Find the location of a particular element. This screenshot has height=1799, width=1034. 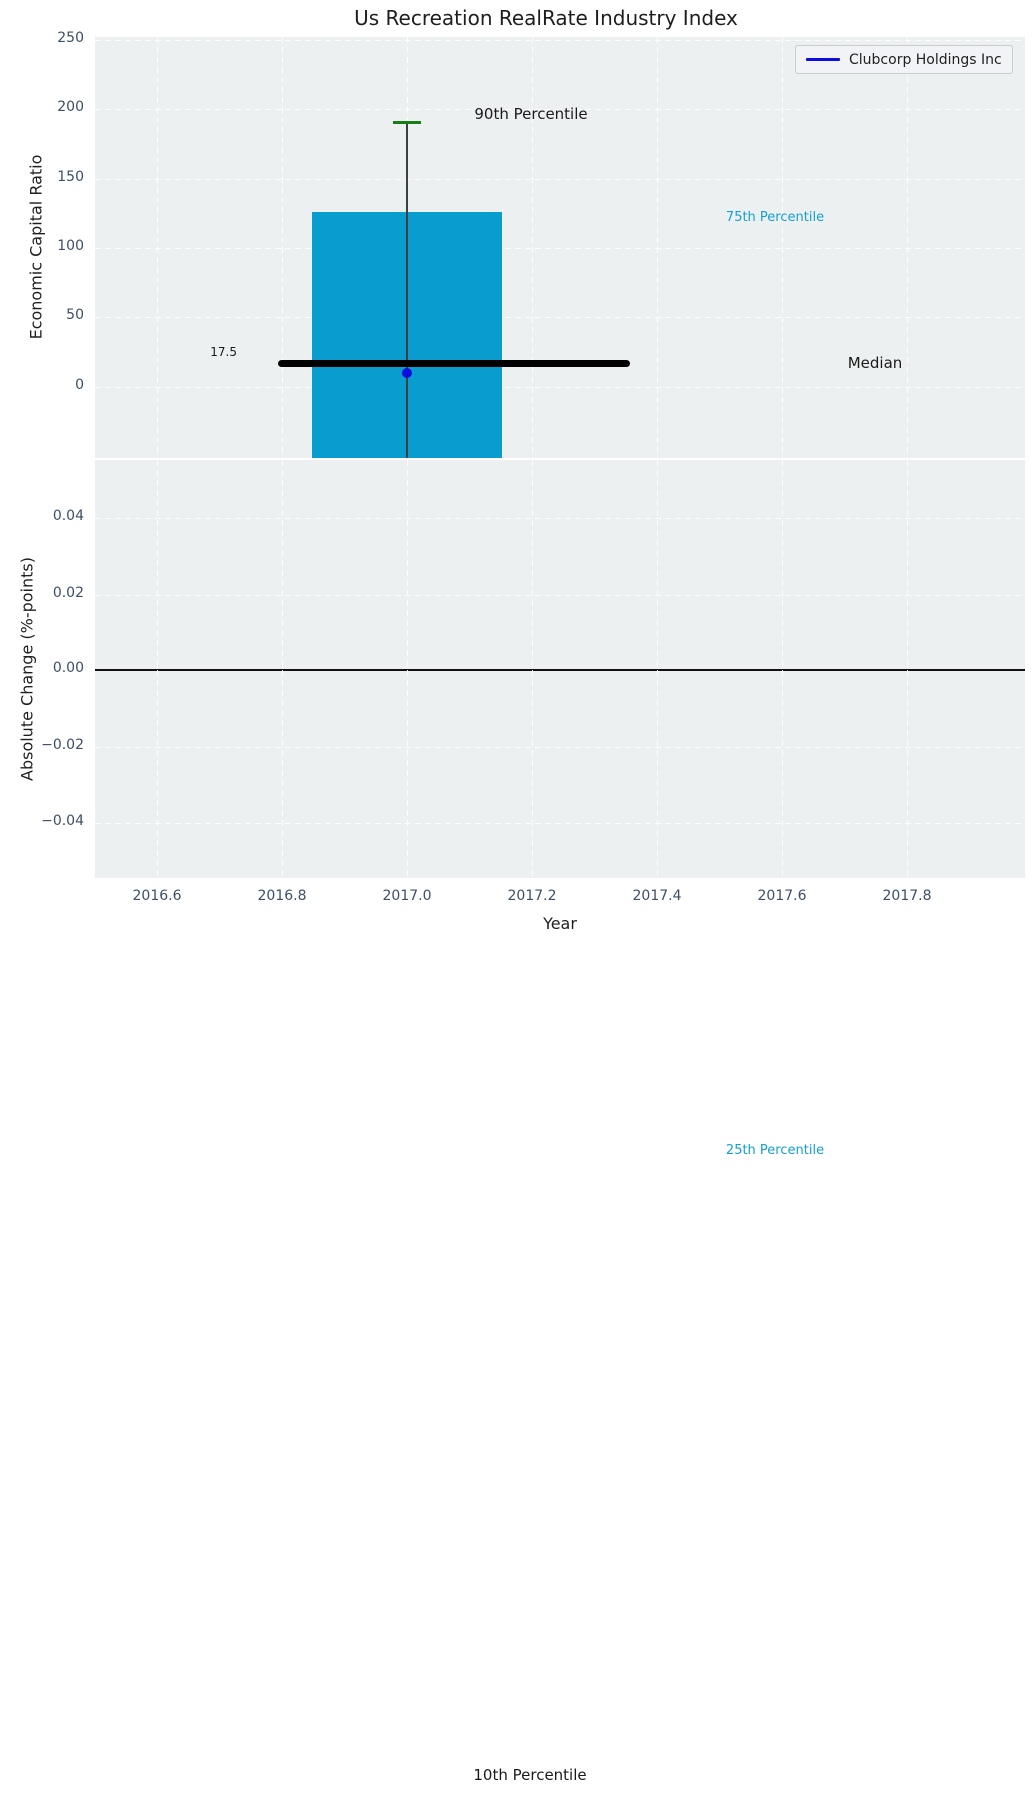

xtick-2017-2: 2017.2 is located at coordinates (532, 896).